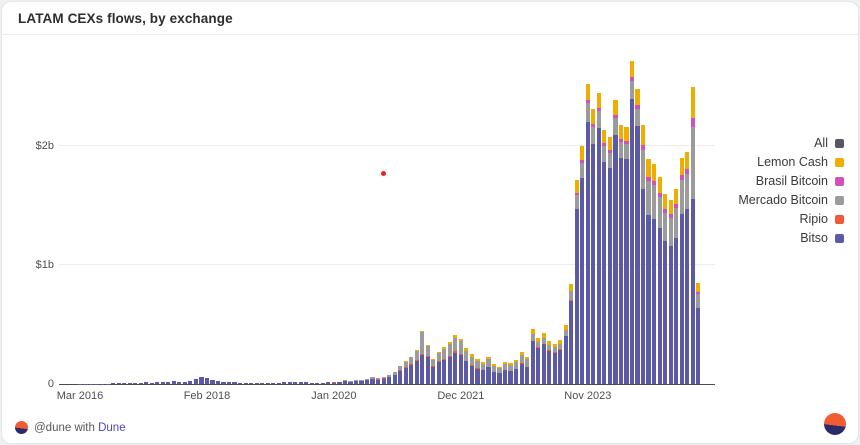 The height and width of the screenshot is (445, 860). Describe the element at coordinates (822, 219) in the screenshot. I see `legend-item-ripio: Ripio` at that location.